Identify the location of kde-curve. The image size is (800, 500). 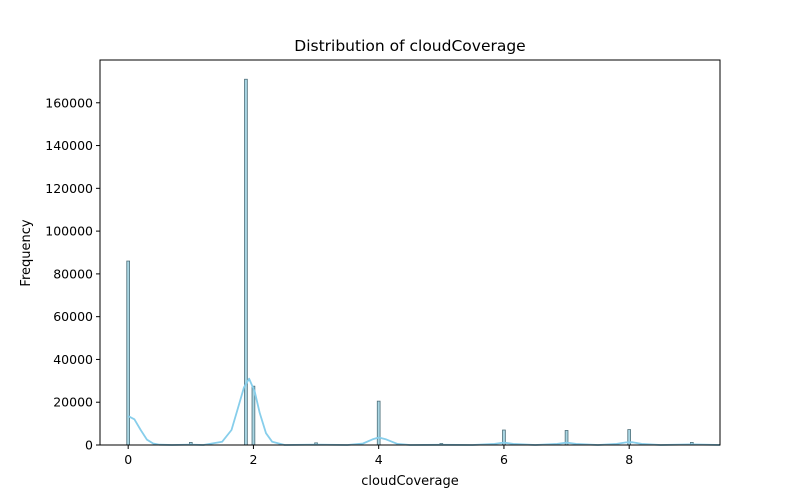
(424, 411).